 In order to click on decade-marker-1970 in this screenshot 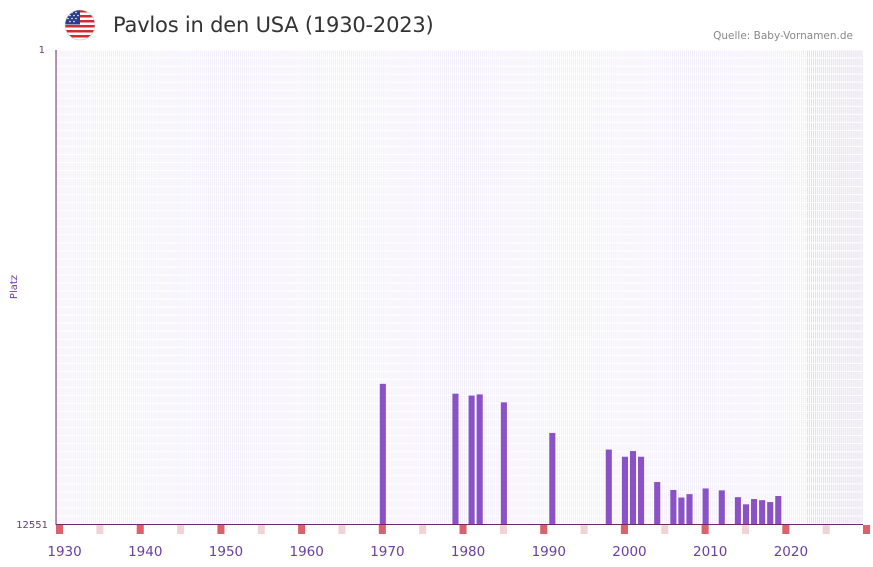, I will do `click(382, 529)`.